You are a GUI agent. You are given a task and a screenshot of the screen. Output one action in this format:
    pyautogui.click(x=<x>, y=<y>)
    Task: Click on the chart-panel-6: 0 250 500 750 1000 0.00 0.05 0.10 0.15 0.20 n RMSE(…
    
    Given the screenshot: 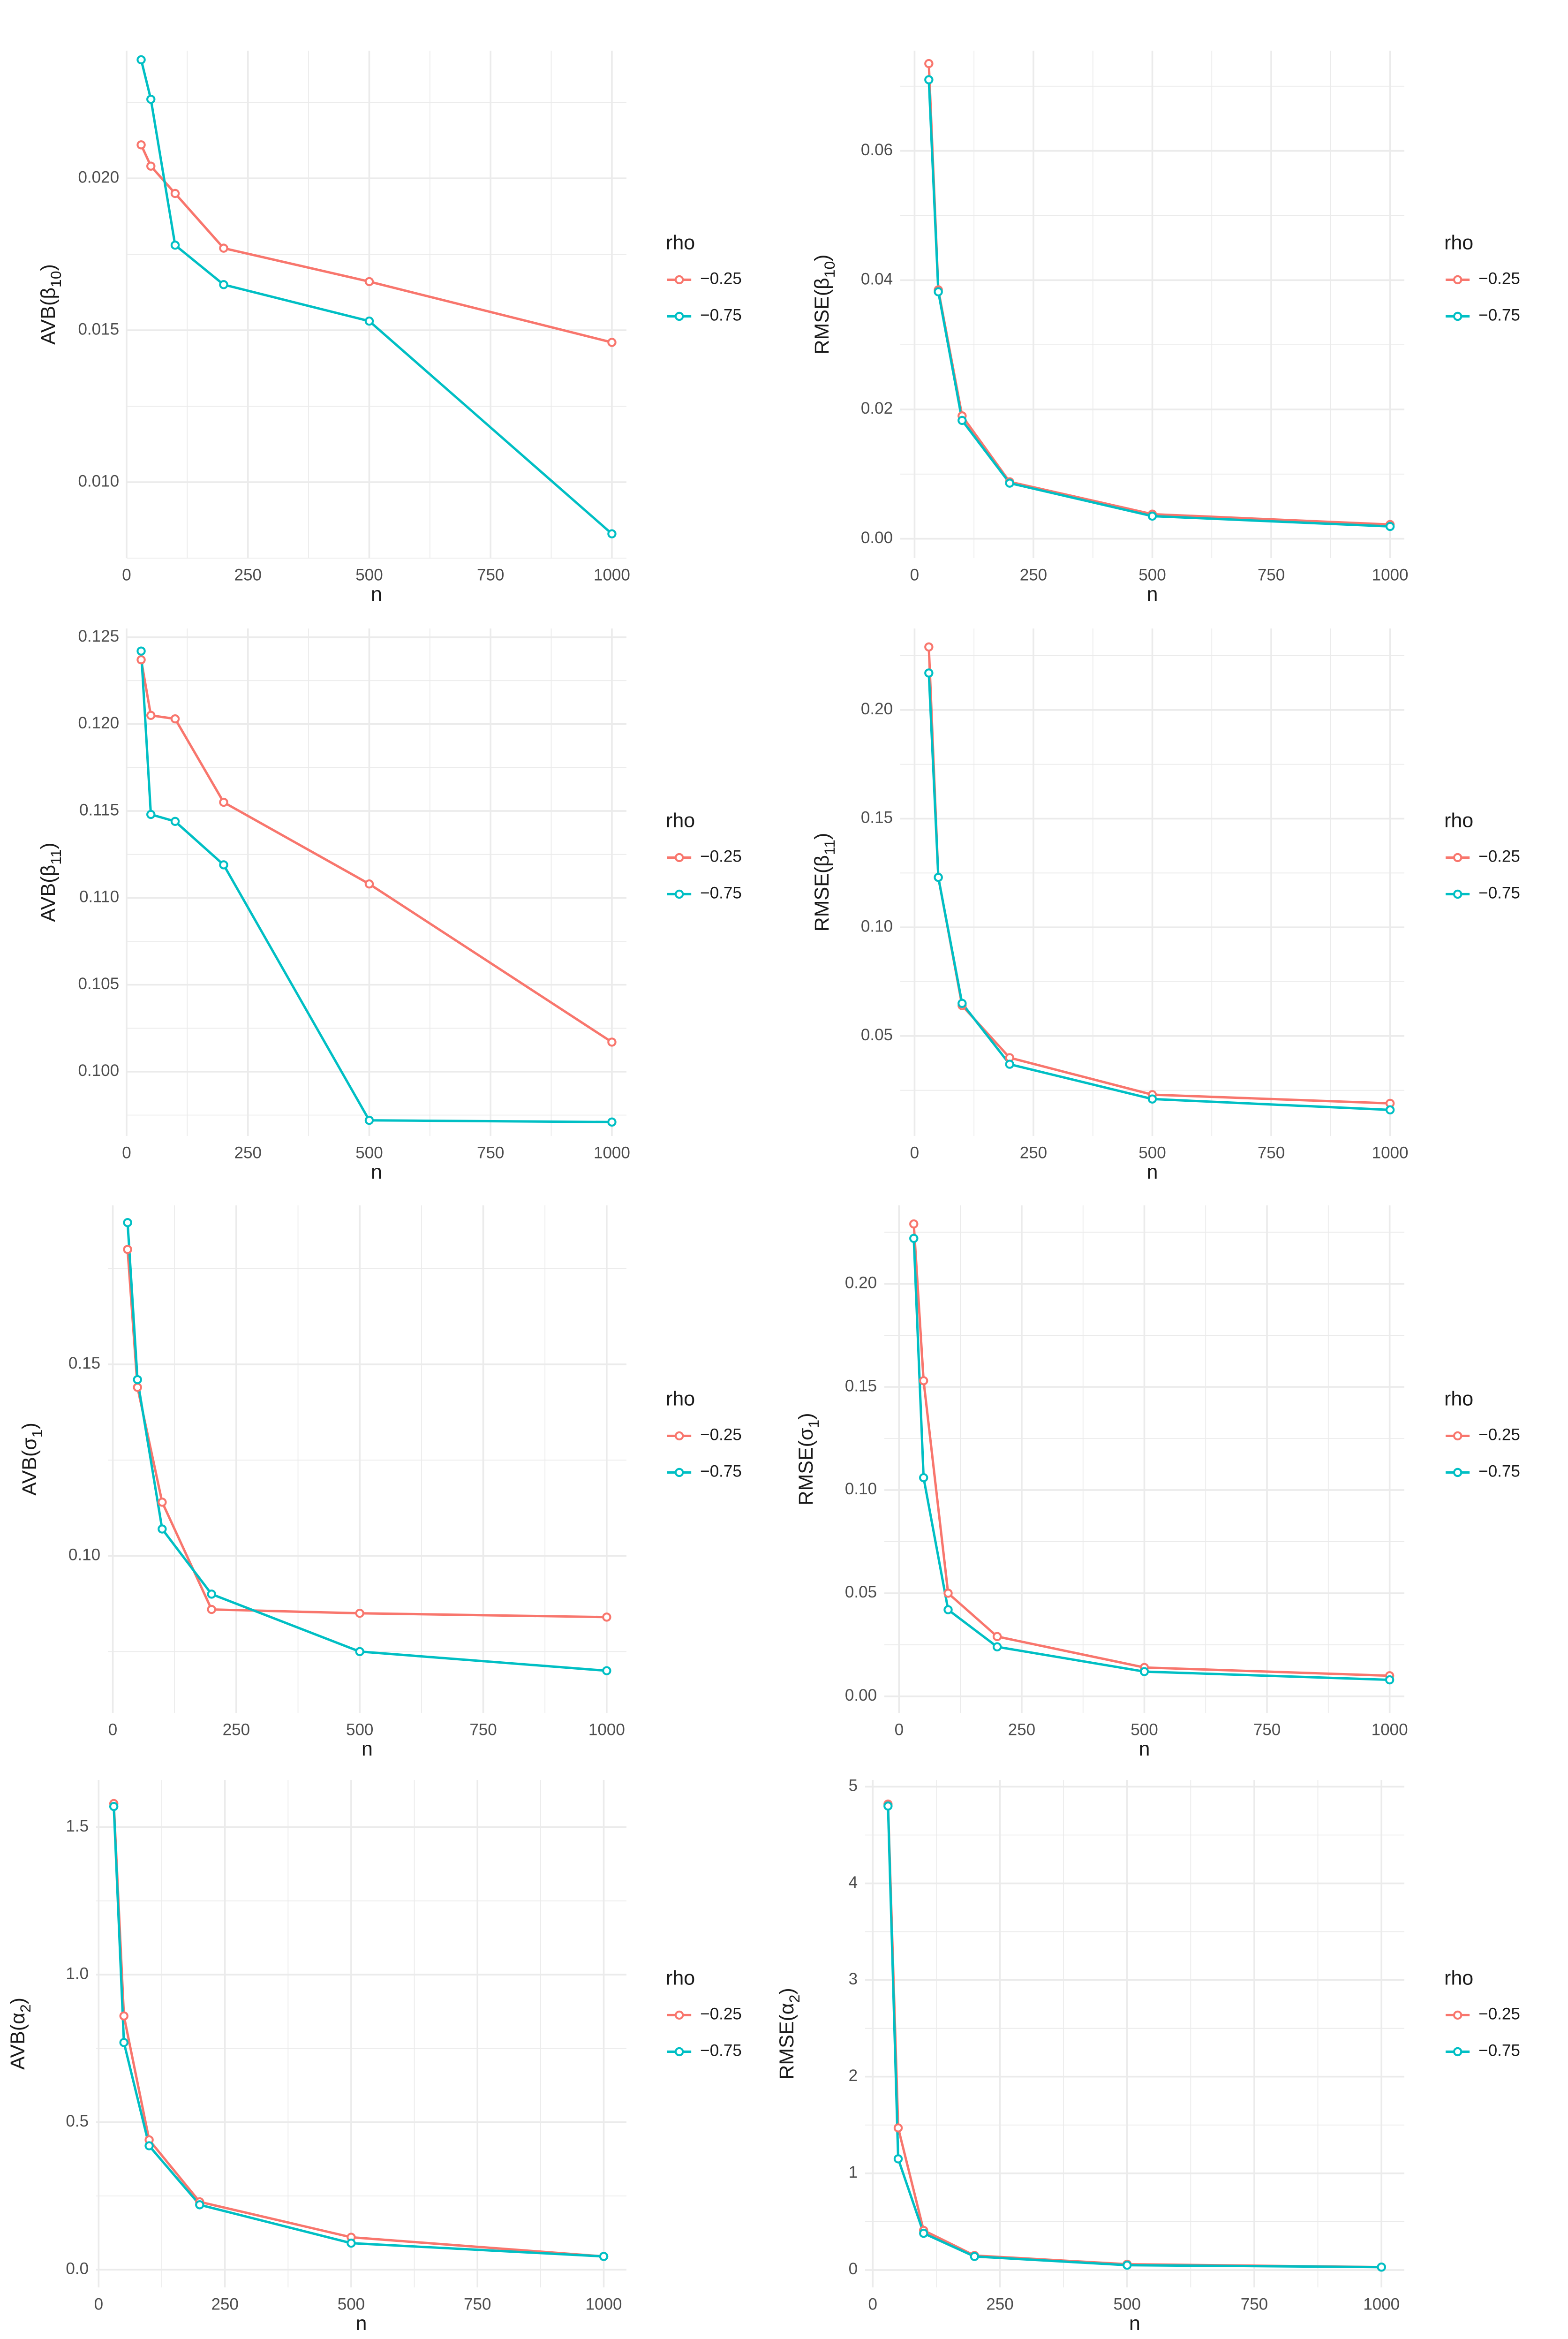 What is the action you would take?
    pyautogui.click(x=1157, y=1482)
    